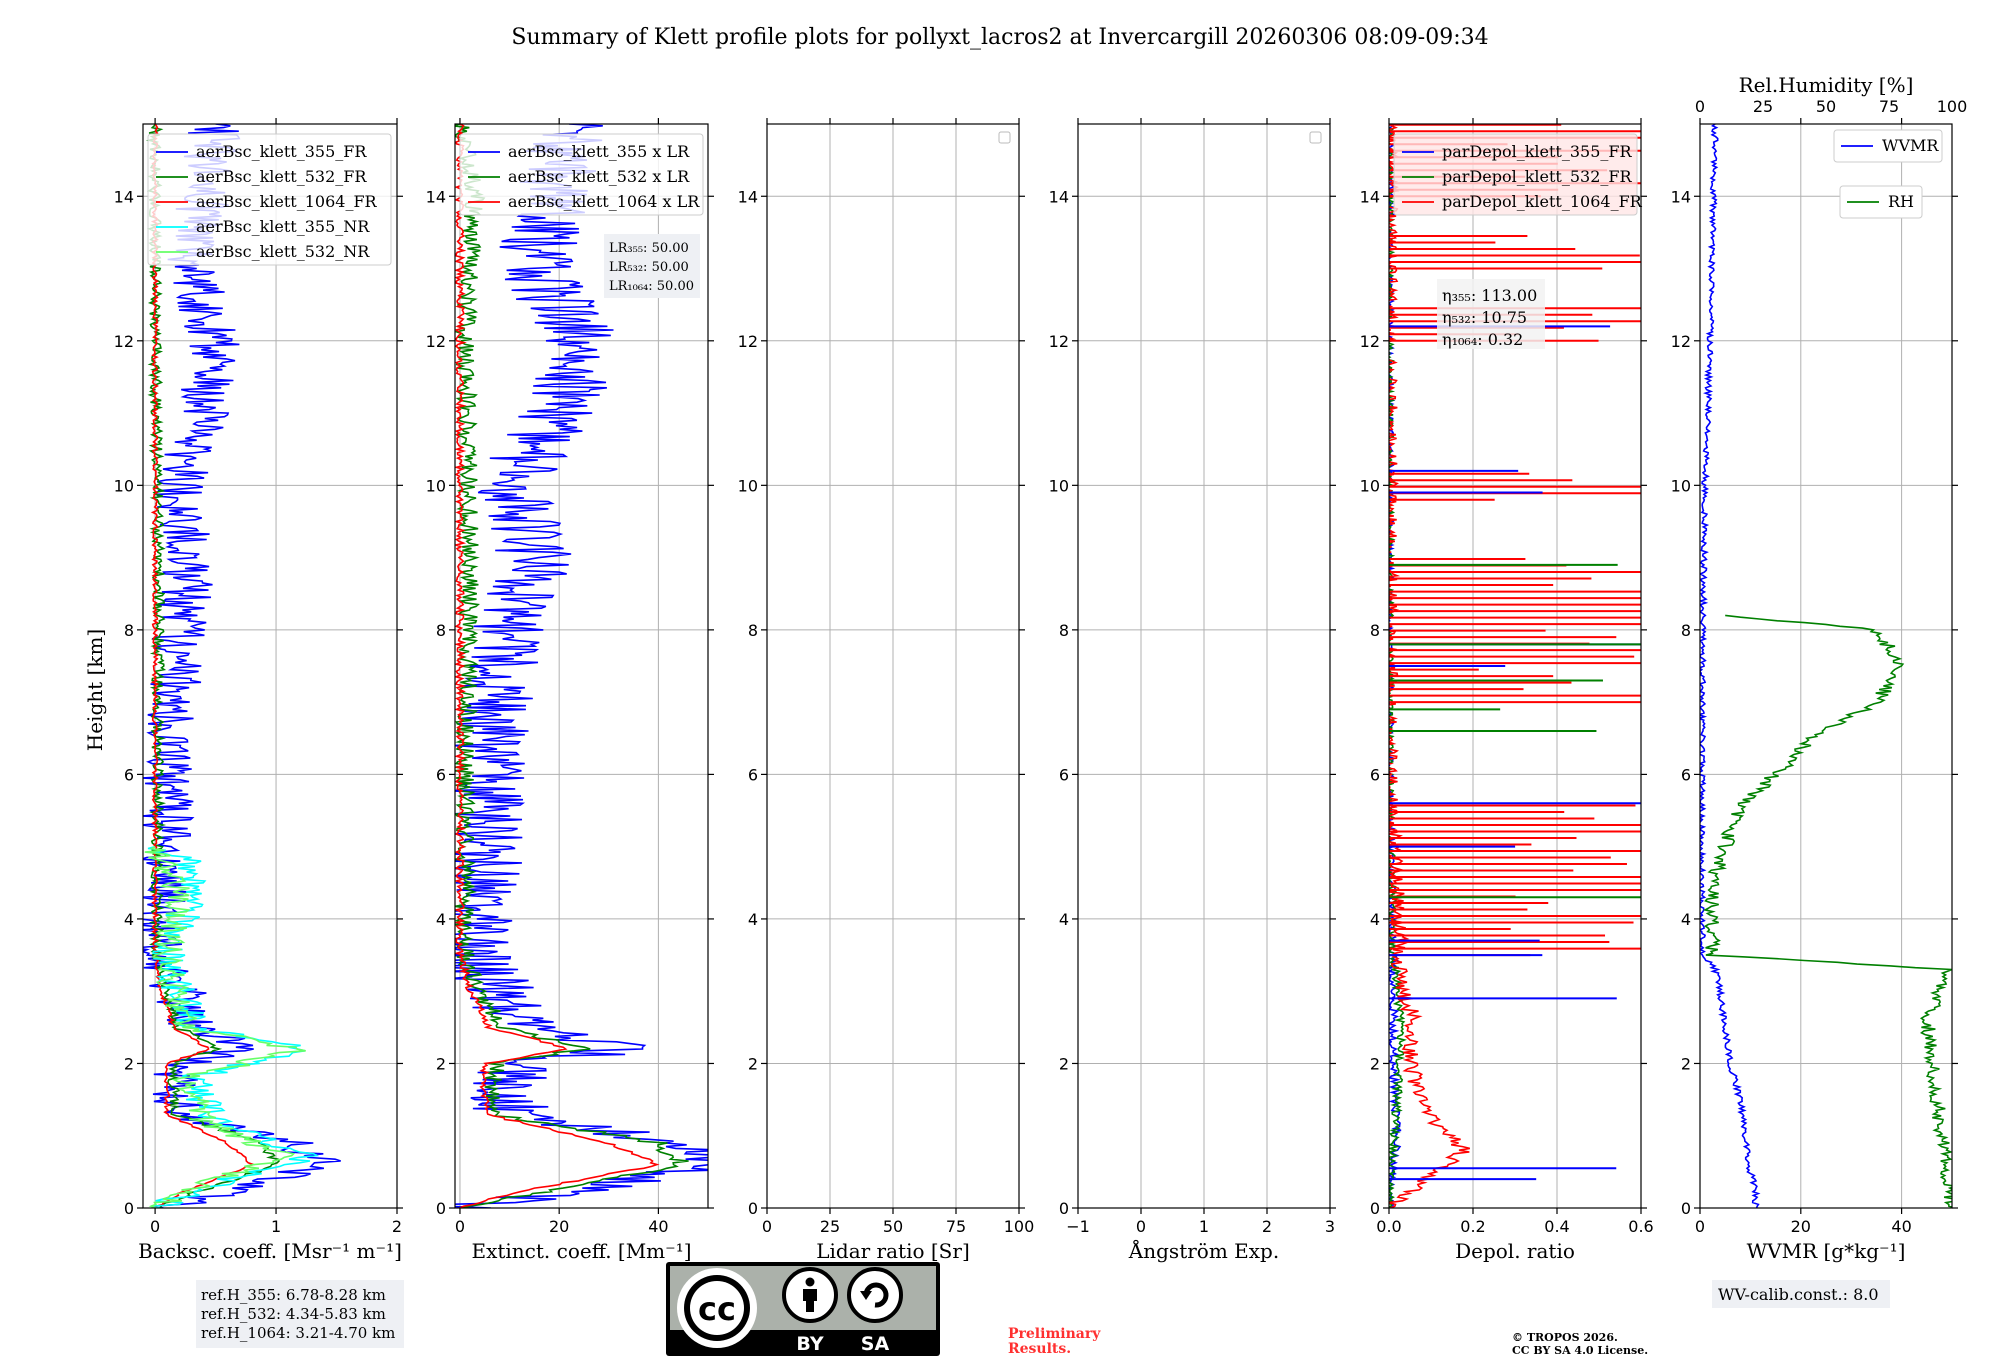  I want to click on series-line-aerBsc_klett_532_NR, so click(225, 1026).